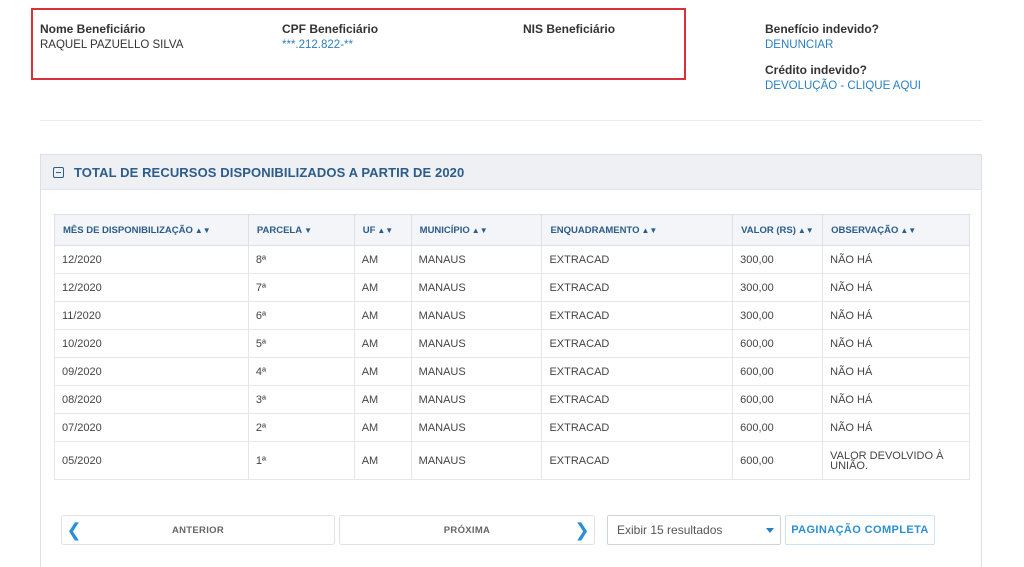 This screenshot has height=567, width=1024. Describe the element at coordinates (382, 230) in the screenshot. I see `col-uf-header: UF ▲▼` at that location.